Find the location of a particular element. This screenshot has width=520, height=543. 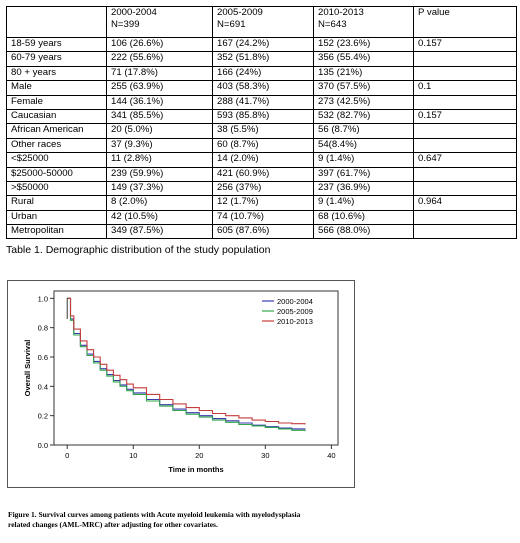

table-header-cell is located at coordinates (56, 22).